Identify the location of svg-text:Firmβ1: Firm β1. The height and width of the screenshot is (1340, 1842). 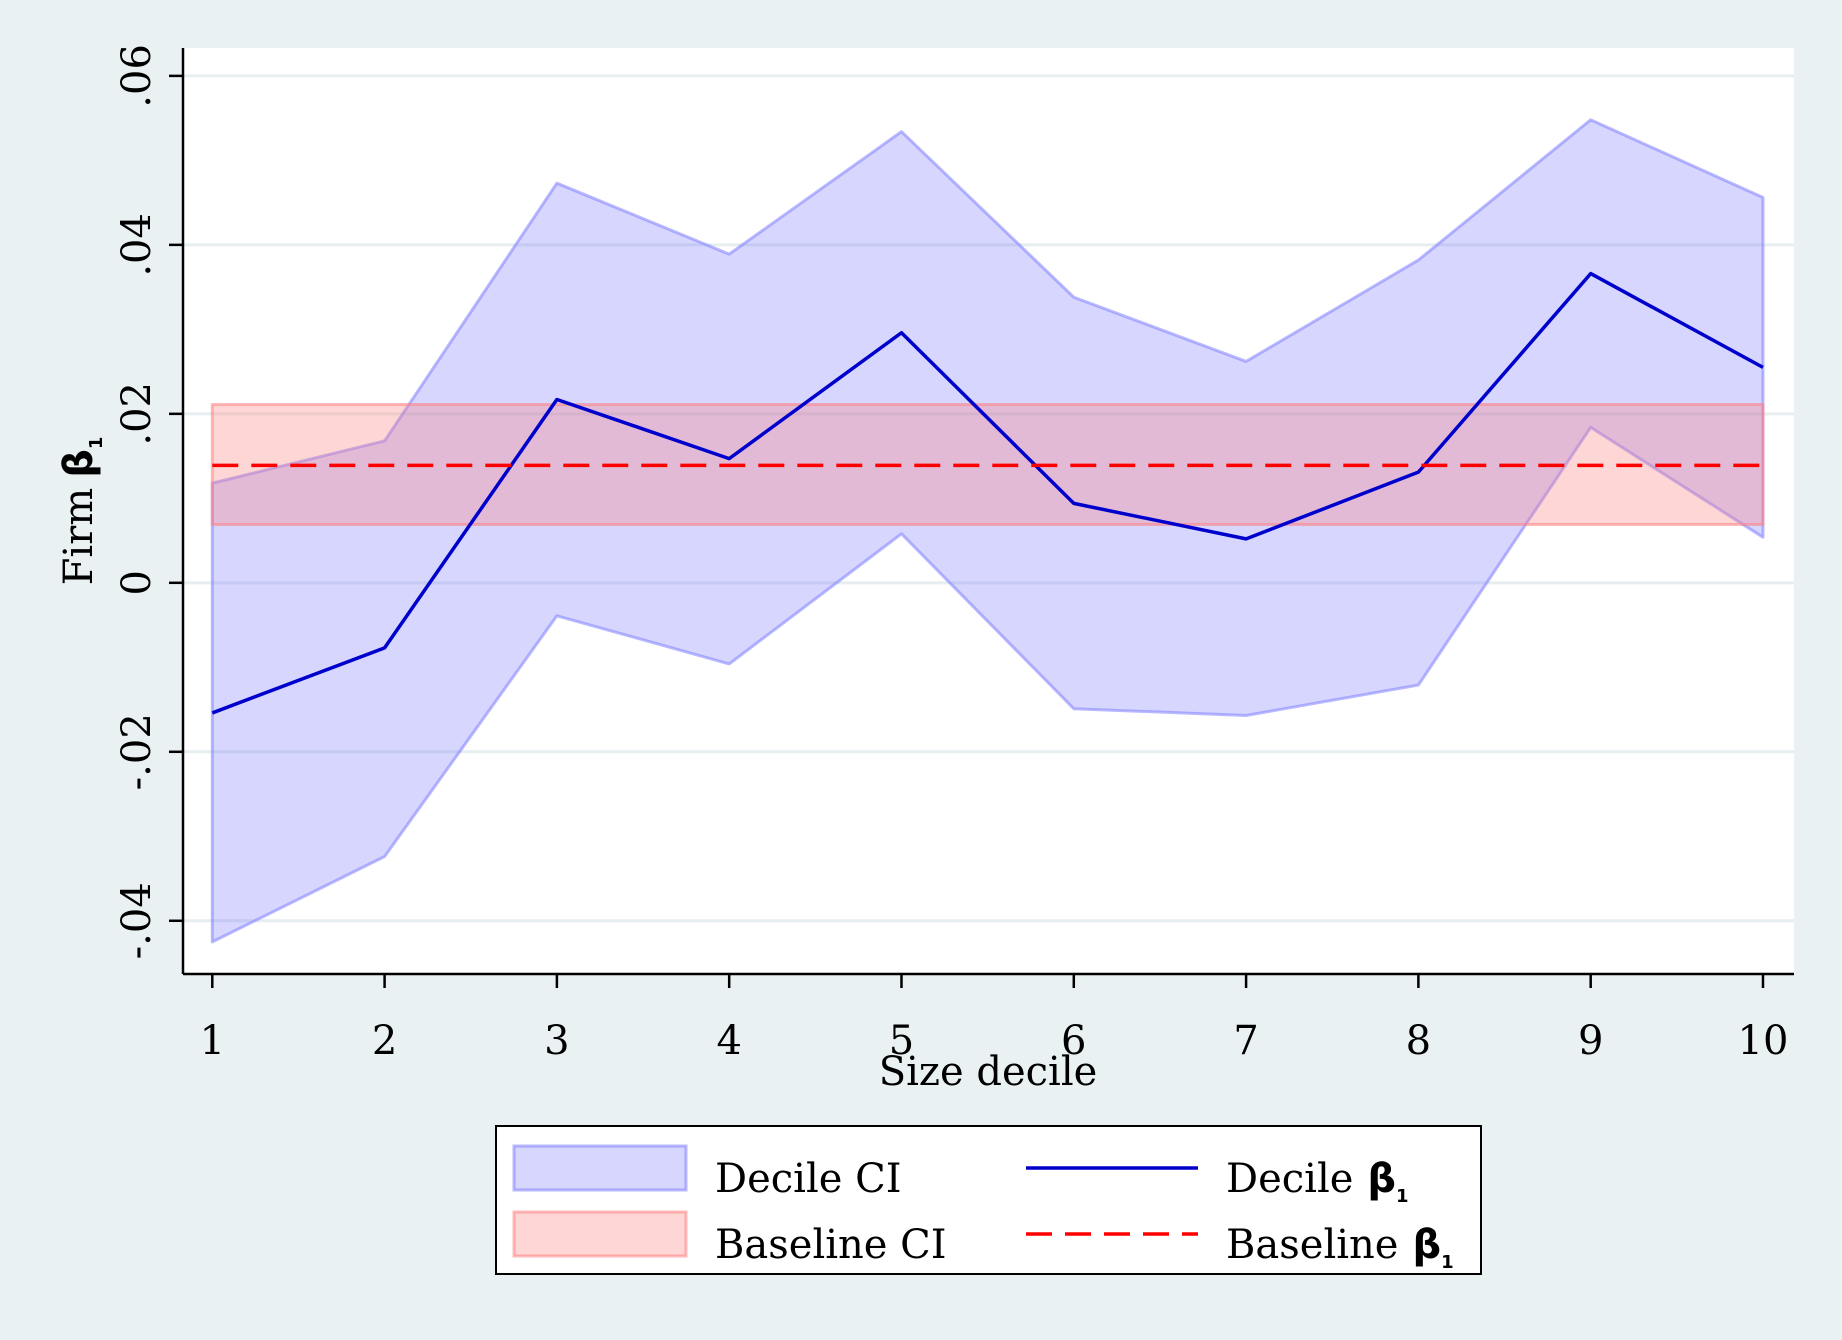
(81, 511).